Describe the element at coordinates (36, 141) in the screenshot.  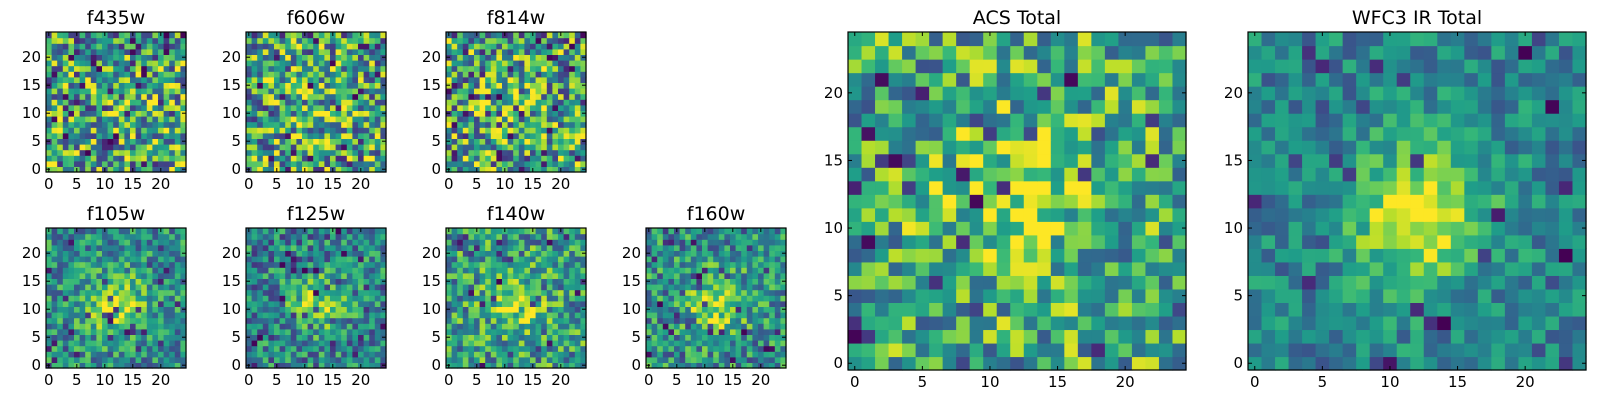
I see `y-tick-label: 5` at that location.